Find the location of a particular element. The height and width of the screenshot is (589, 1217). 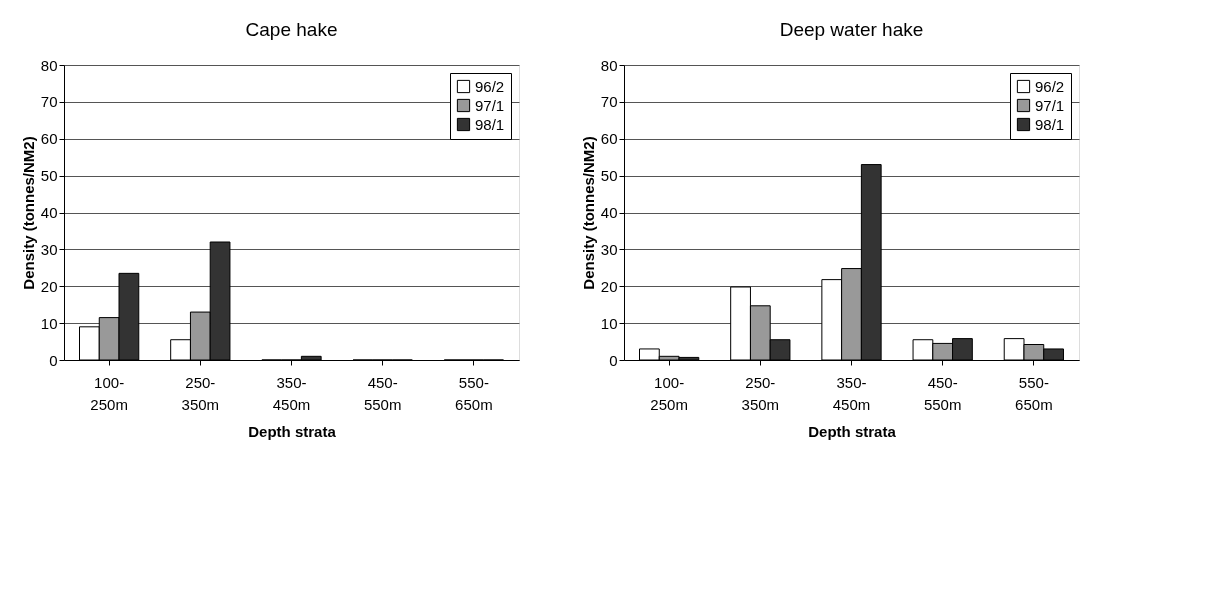

chart-title: Cape hake is located at coordinates (291, 29).